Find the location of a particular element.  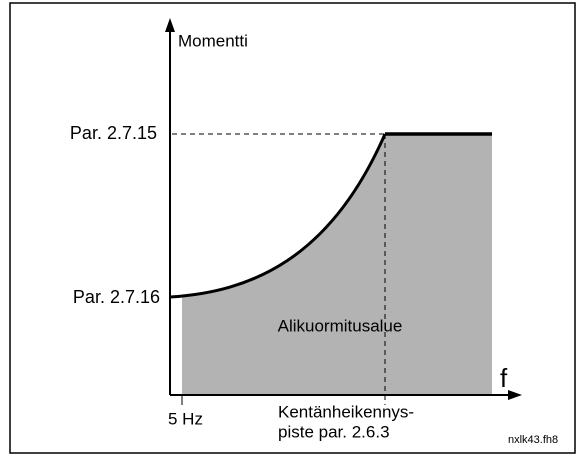

field-weakening-label: Kentänheikennys- is located at coordinates (346, 411).